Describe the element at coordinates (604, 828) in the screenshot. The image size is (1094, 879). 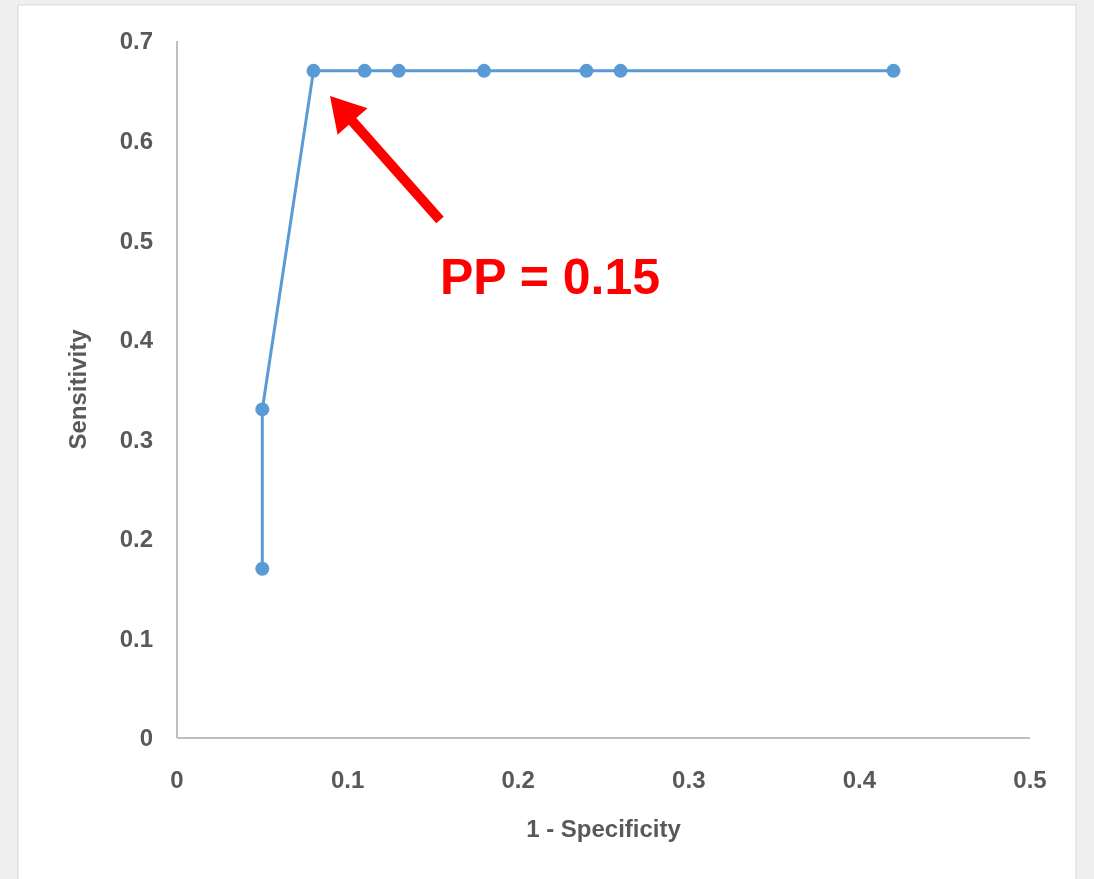
I see `x-axis-title: 1 - Specificity` at that location.